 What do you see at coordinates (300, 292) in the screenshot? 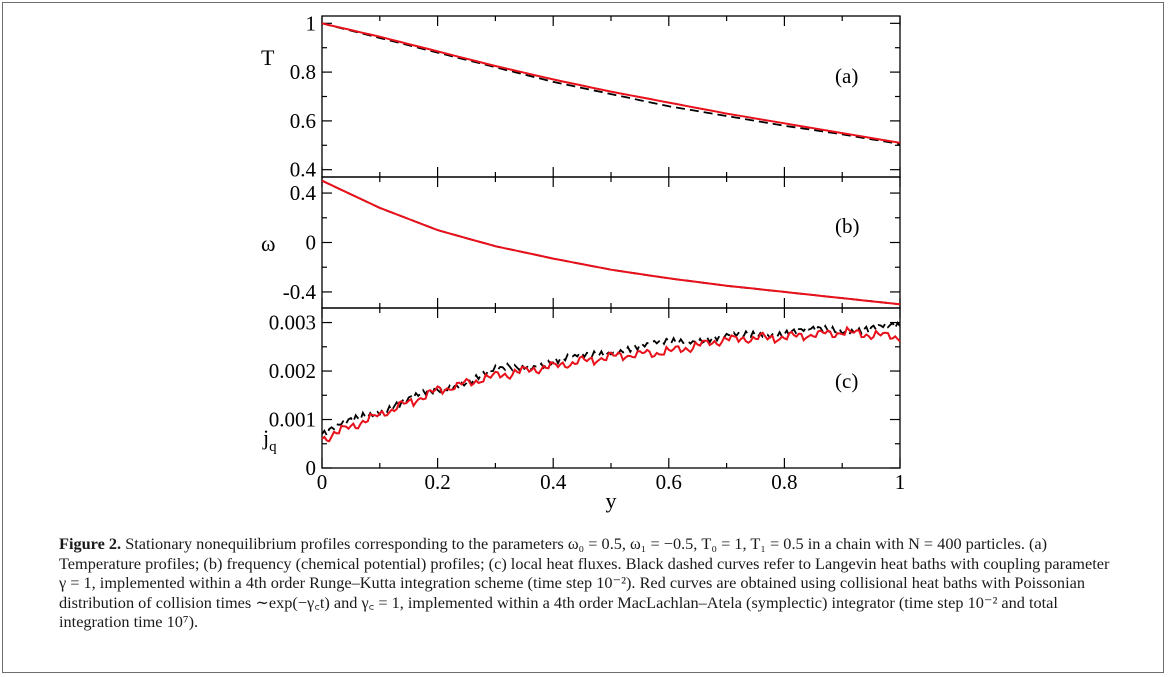
I see `y-tick-label: -0.4` at bounding box center [300, 292].